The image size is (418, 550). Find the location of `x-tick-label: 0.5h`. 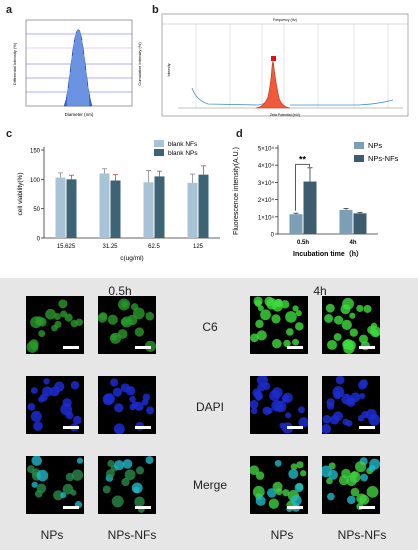

x-tick-label: 0.5h is located at coordinates (303, 243).